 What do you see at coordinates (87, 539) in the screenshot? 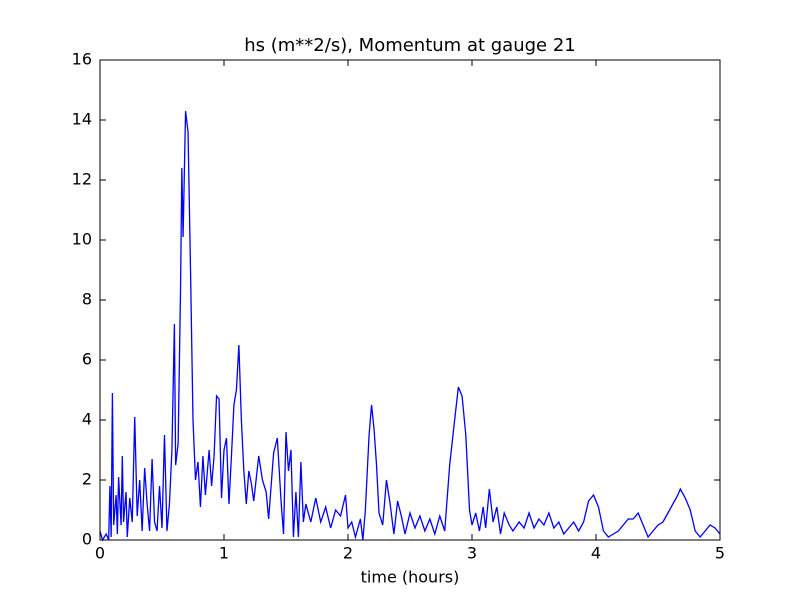
I see `y-tick-label: 0` at bounding box center [87, 539].